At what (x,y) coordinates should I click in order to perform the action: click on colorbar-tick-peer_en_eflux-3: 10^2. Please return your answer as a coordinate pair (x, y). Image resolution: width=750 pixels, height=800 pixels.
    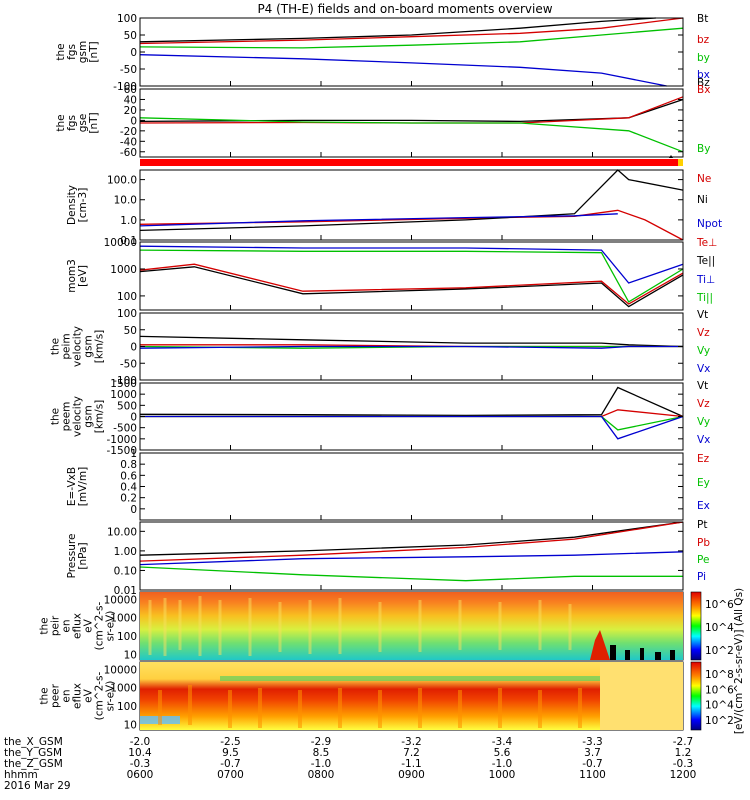
    Looking at the image, I should click on (719, 721).